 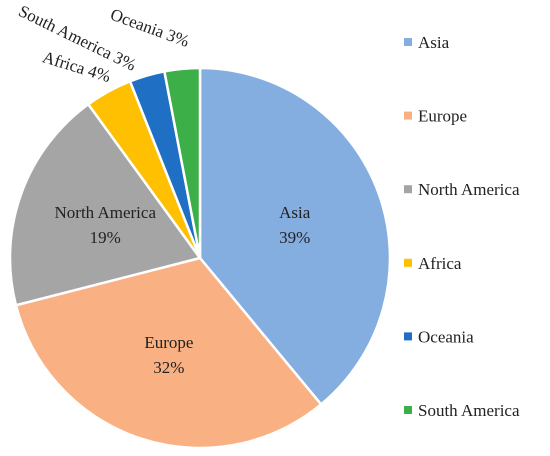 I want to click on legend-label: Asia, so click(x=434, y=42).